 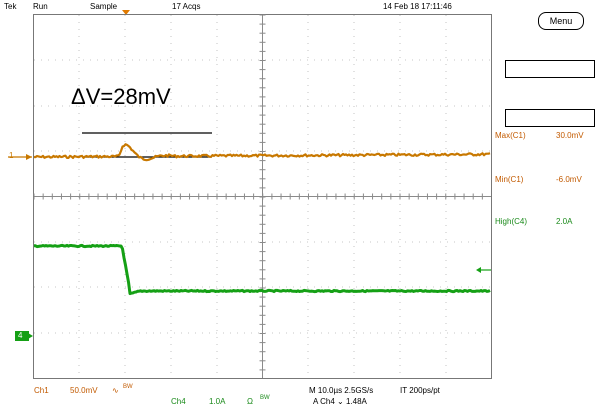 What do you see at coordinates (10, 6) in the screenshot?
I see `brand-label: Tek` at bounding box center [10, 6].